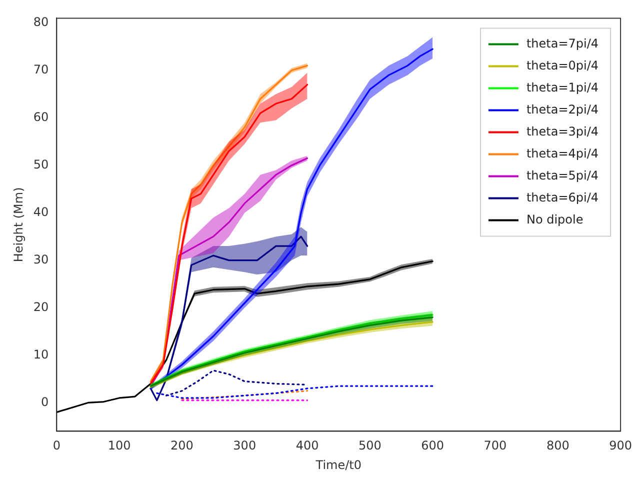 This screenshot has width=643, height=483. What do you see at coordinates (562, 153) in the screenshot?
I see `legend-label: theta=4pi/4` at bounding box center [562, 153].